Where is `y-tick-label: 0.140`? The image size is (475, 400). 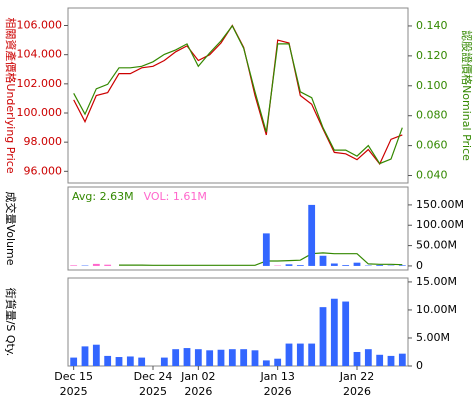 y-tick-label: 0.140 is located at coordinates (432, 25).